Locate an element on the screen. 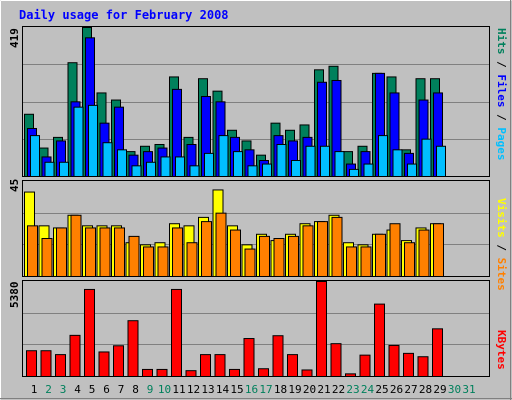 This screenshot has width=512, height=400. day-label: 8 is located at coordinates (135, 389).